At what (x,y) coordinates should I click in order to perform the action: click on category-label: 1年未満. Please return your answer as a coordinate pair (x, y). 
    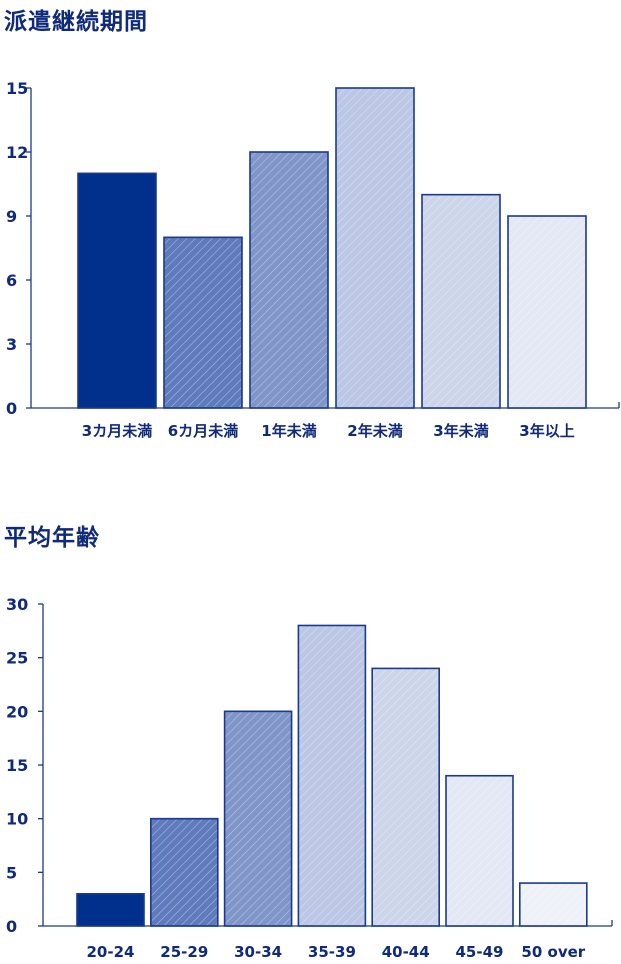
    Looking at the image, I should click on (288, 431).